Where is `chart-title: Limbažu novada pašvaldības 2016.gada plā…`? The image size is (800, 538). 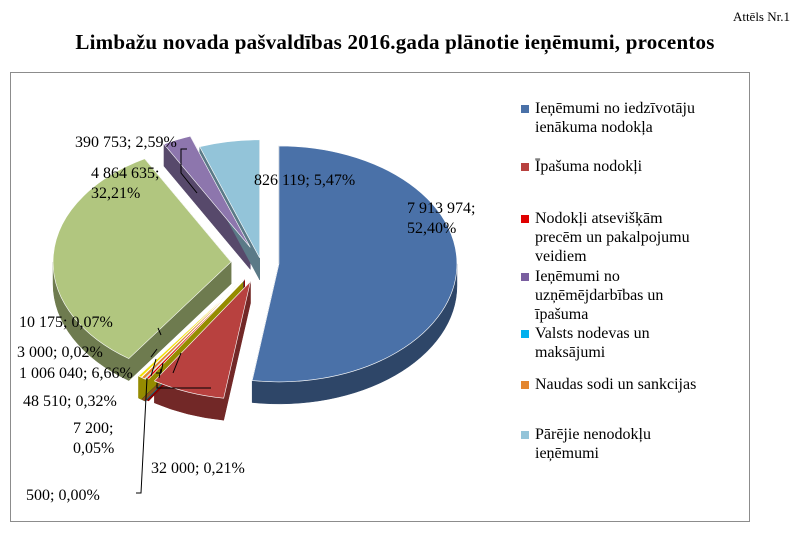
chart-title: Limbažu novada pašvaldības 2016.gada plā… is located at coordinates (395, 42).